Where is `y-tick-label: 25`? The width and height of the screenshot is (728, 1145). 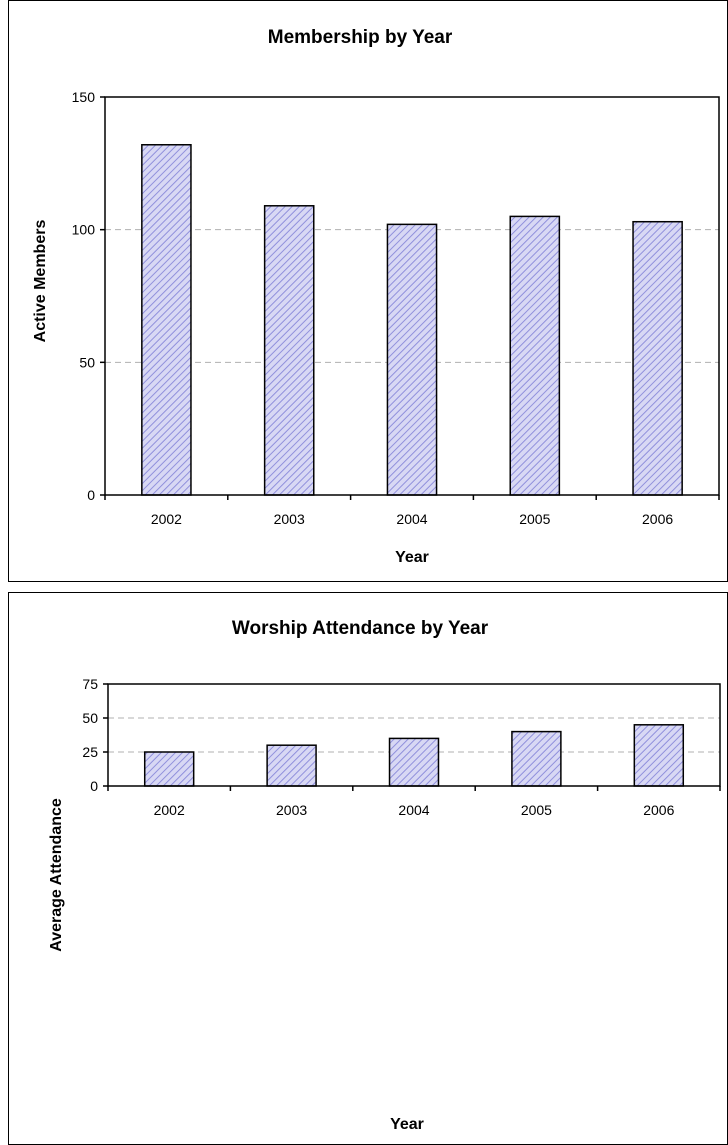
y-tick-label: 25 is located at coordinates (90, 752).